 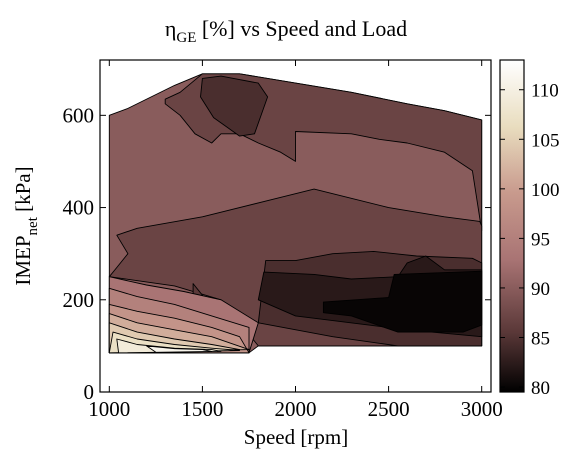 What do you see at coordinates (540, 239) in the screenshot?
I see `colorbar-tick-label: 95` at bounding box center [540, 239].